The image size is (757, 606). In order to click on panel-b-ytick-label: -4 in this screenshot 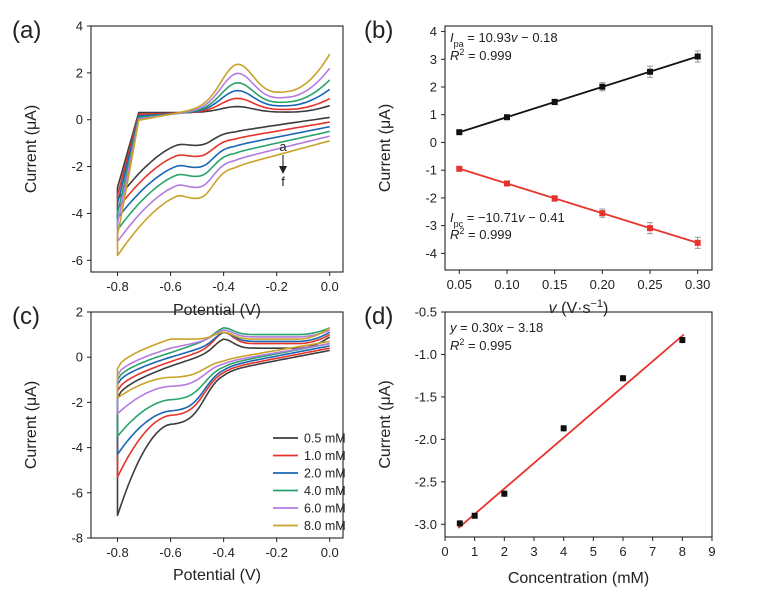, I will do `click(431, 253)`.